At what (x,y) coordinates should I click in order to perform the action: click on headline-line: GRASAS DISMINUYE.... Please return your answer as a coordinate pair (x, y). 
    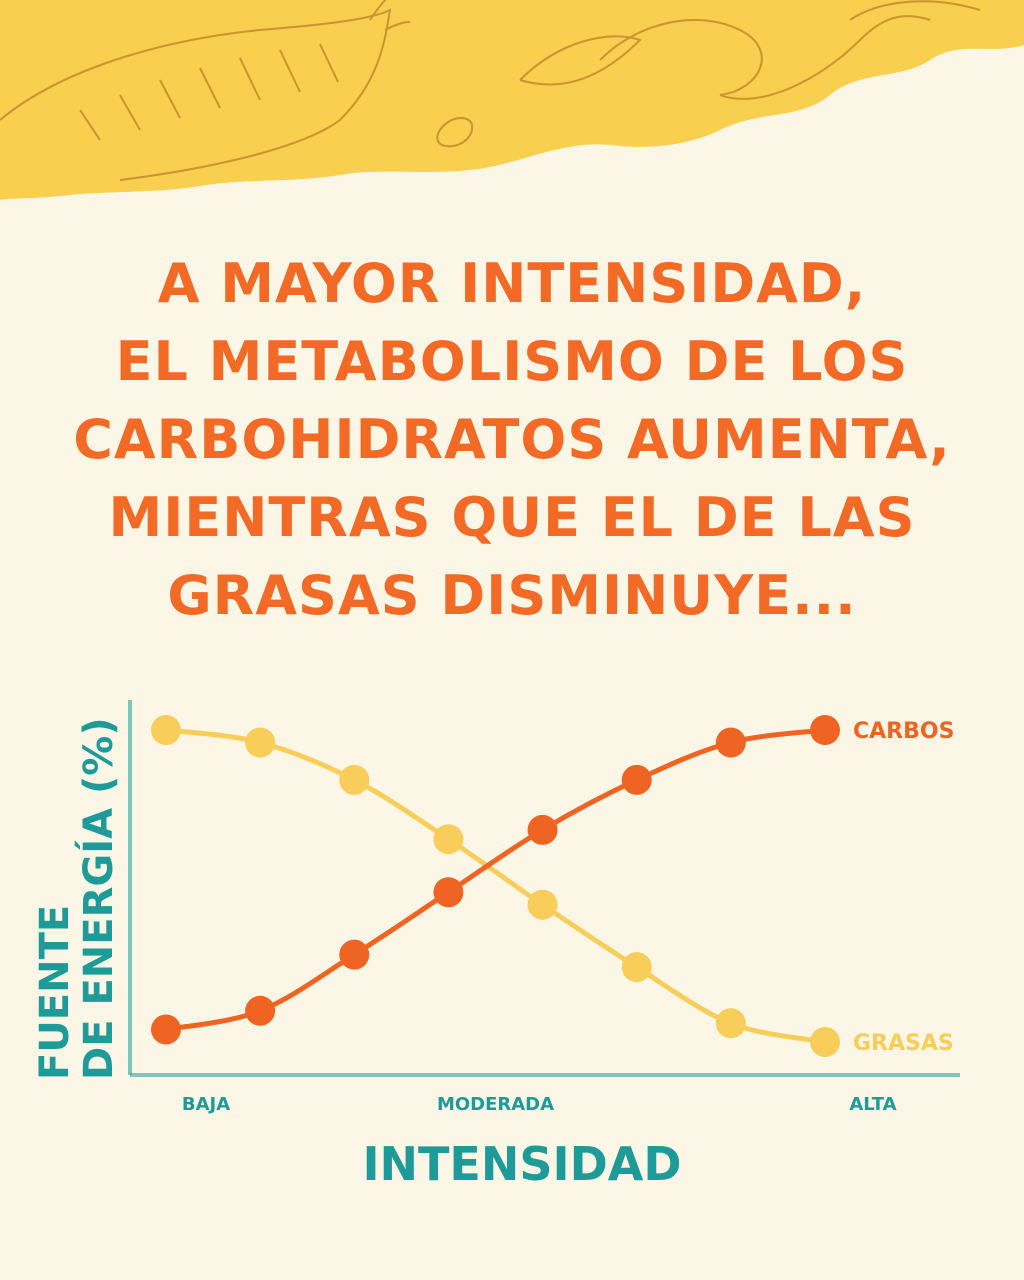
    Looking at the image, I should click on (512, 595).